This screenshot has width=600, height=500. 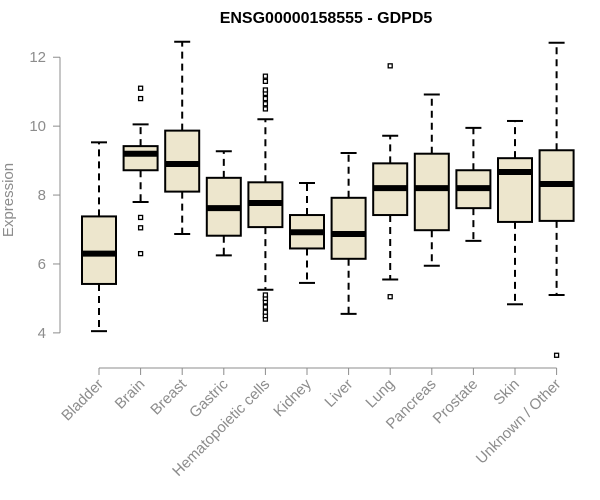 What do you see at coordinates (130, 394) in the screenshot?
I see `x-tick-label: Brain` at bounding box center [130, 394].